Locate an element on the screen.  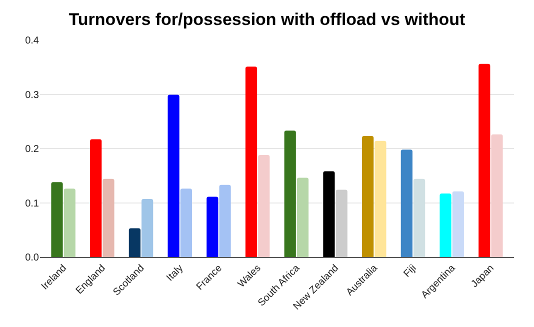
y-tick-label: 0.3 is located at coordinates (32, 95).